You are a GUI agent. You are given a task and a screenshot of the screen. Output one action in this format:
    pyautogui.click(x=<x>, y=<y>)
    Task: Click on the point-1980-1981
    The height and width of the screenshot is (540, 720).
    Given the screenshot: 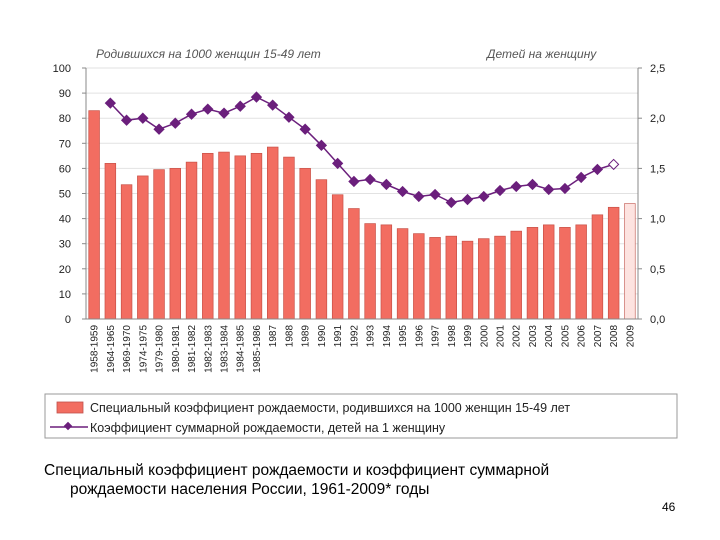 What is the action you would take?
    pyautogui.click(x=175, y=123)
    